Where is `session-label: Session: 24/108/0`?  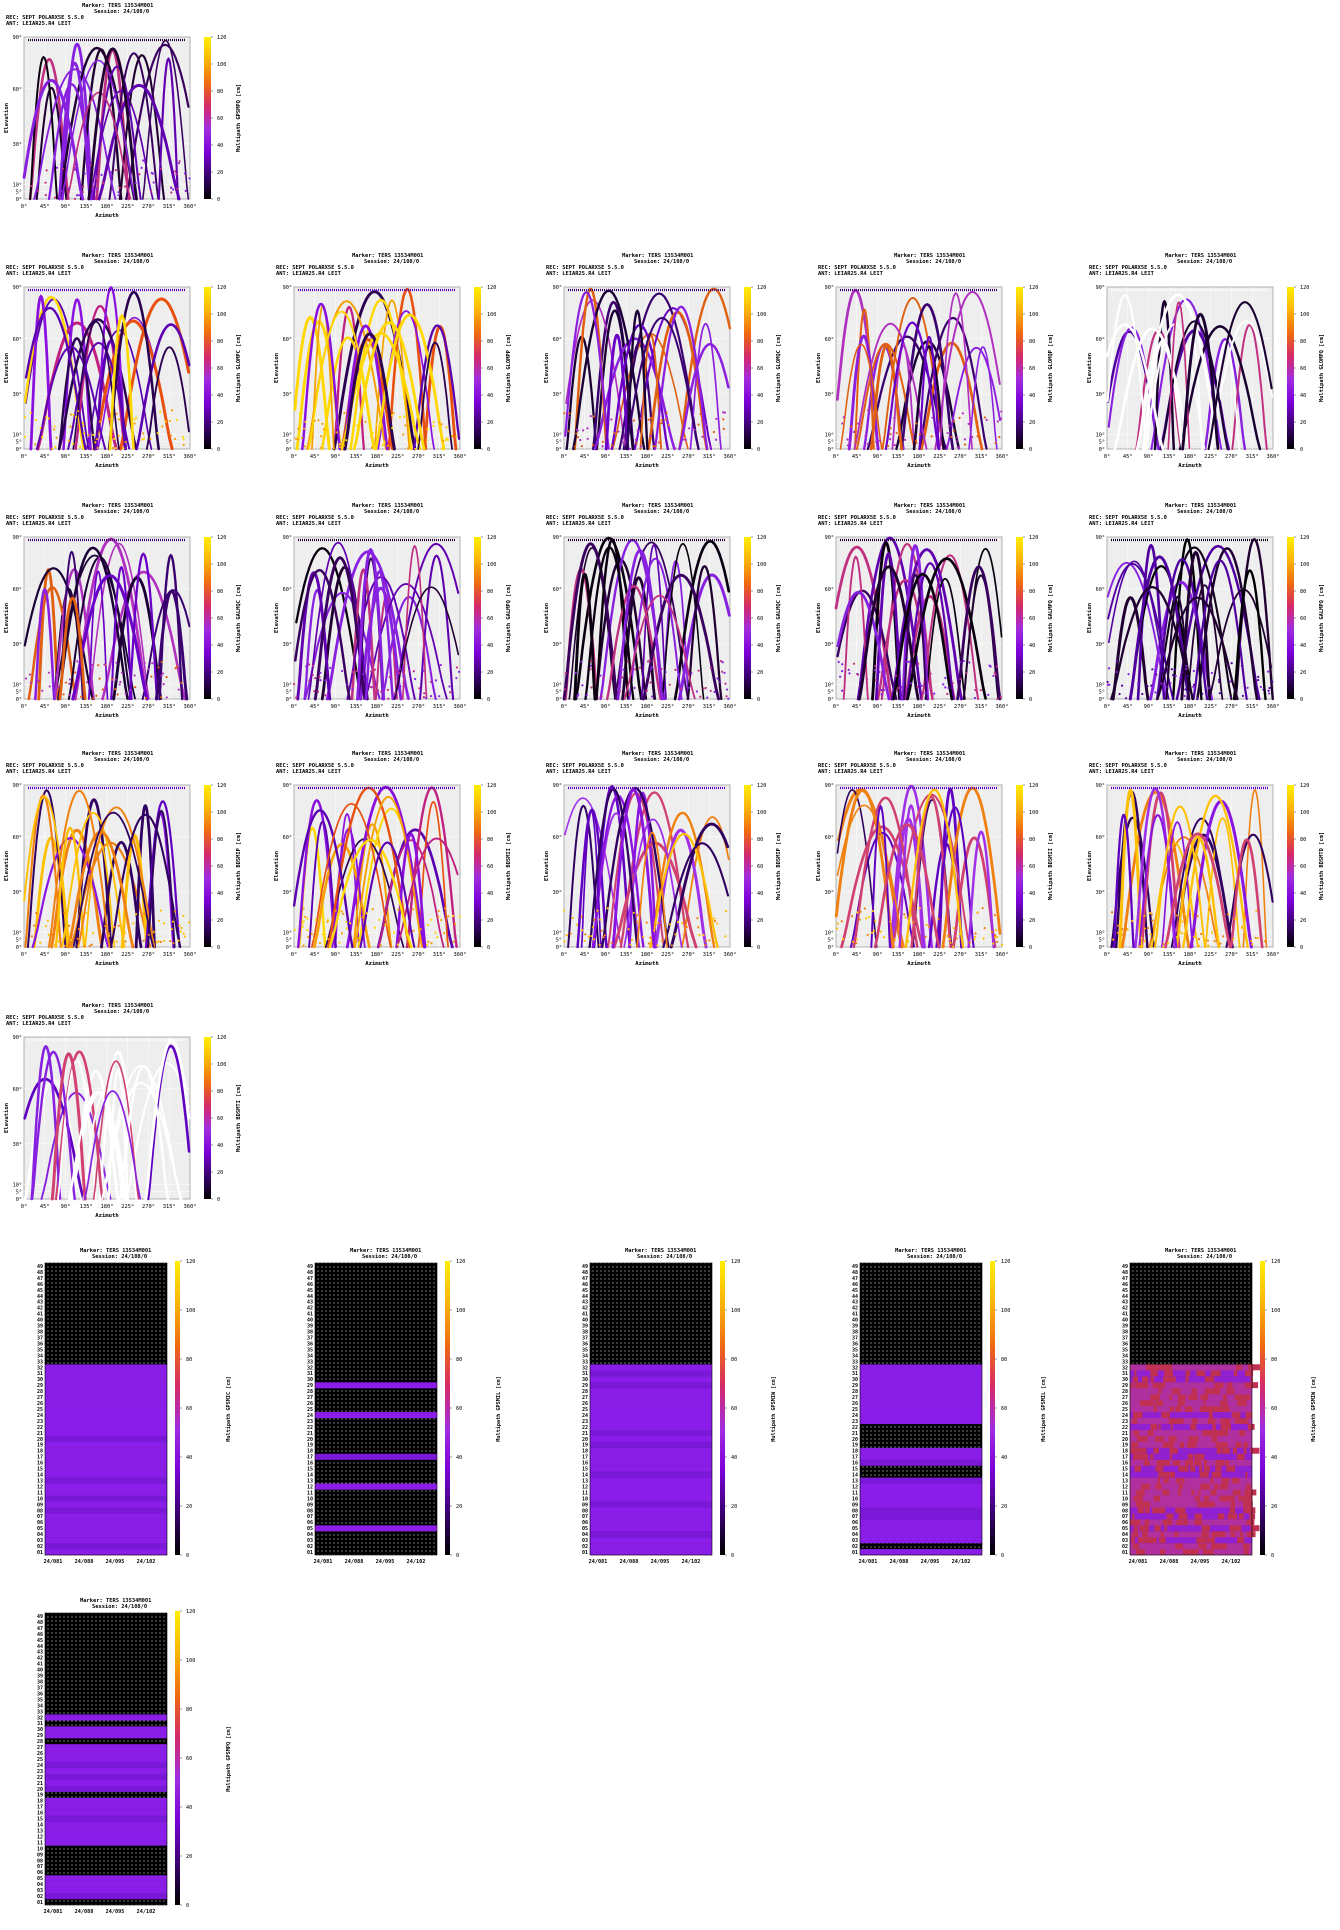 session-label: Session: 24/108/0 is located at coordinates (121, 1012).